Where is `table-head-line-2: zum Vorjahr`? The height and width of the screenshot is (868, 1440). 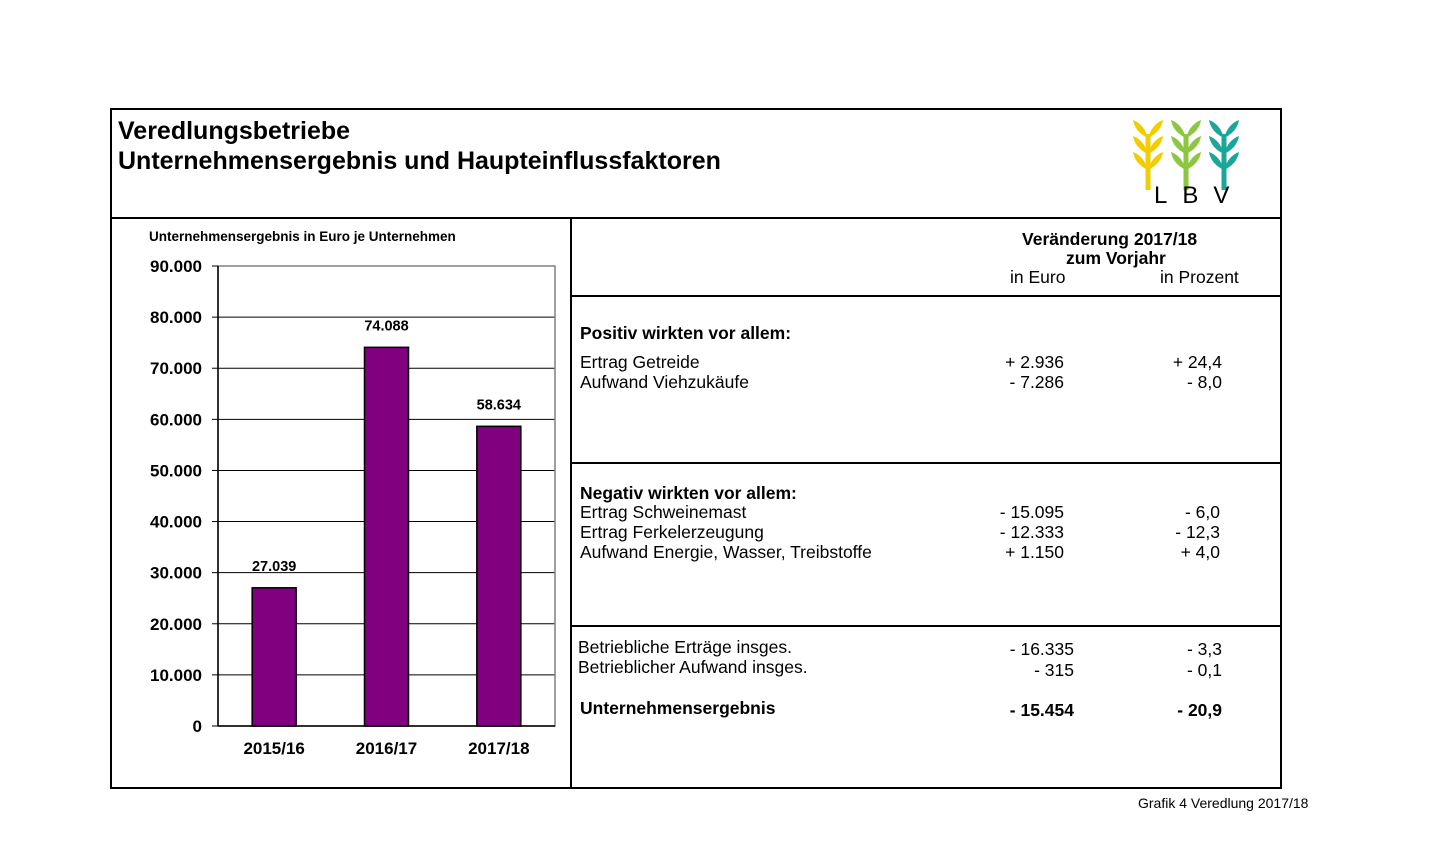 table-head-line-2: zum Vorjahr is located at coordinates (1116, 258).